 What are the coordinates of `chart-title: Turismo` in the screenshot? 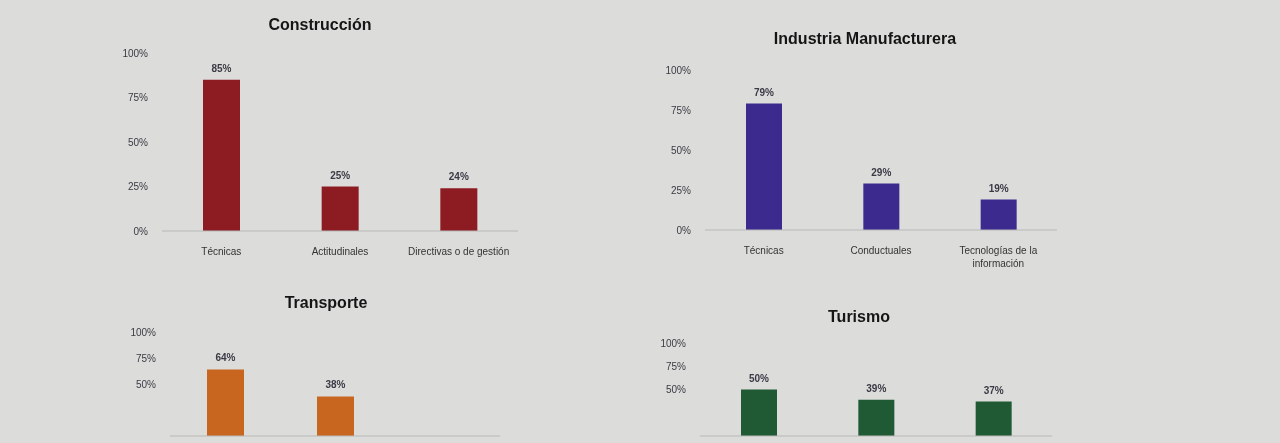 It's located at (859, 317).